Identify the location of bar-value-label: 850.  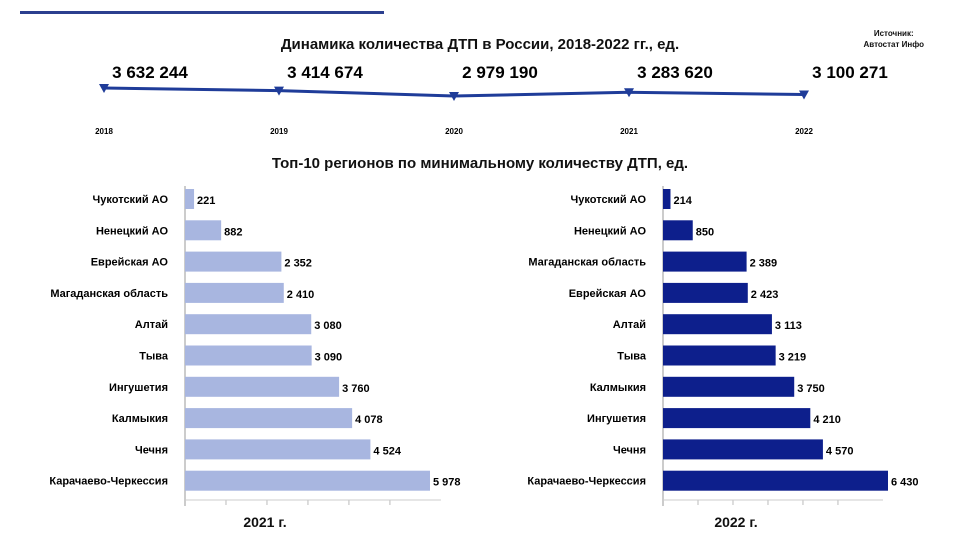
(705, 232).